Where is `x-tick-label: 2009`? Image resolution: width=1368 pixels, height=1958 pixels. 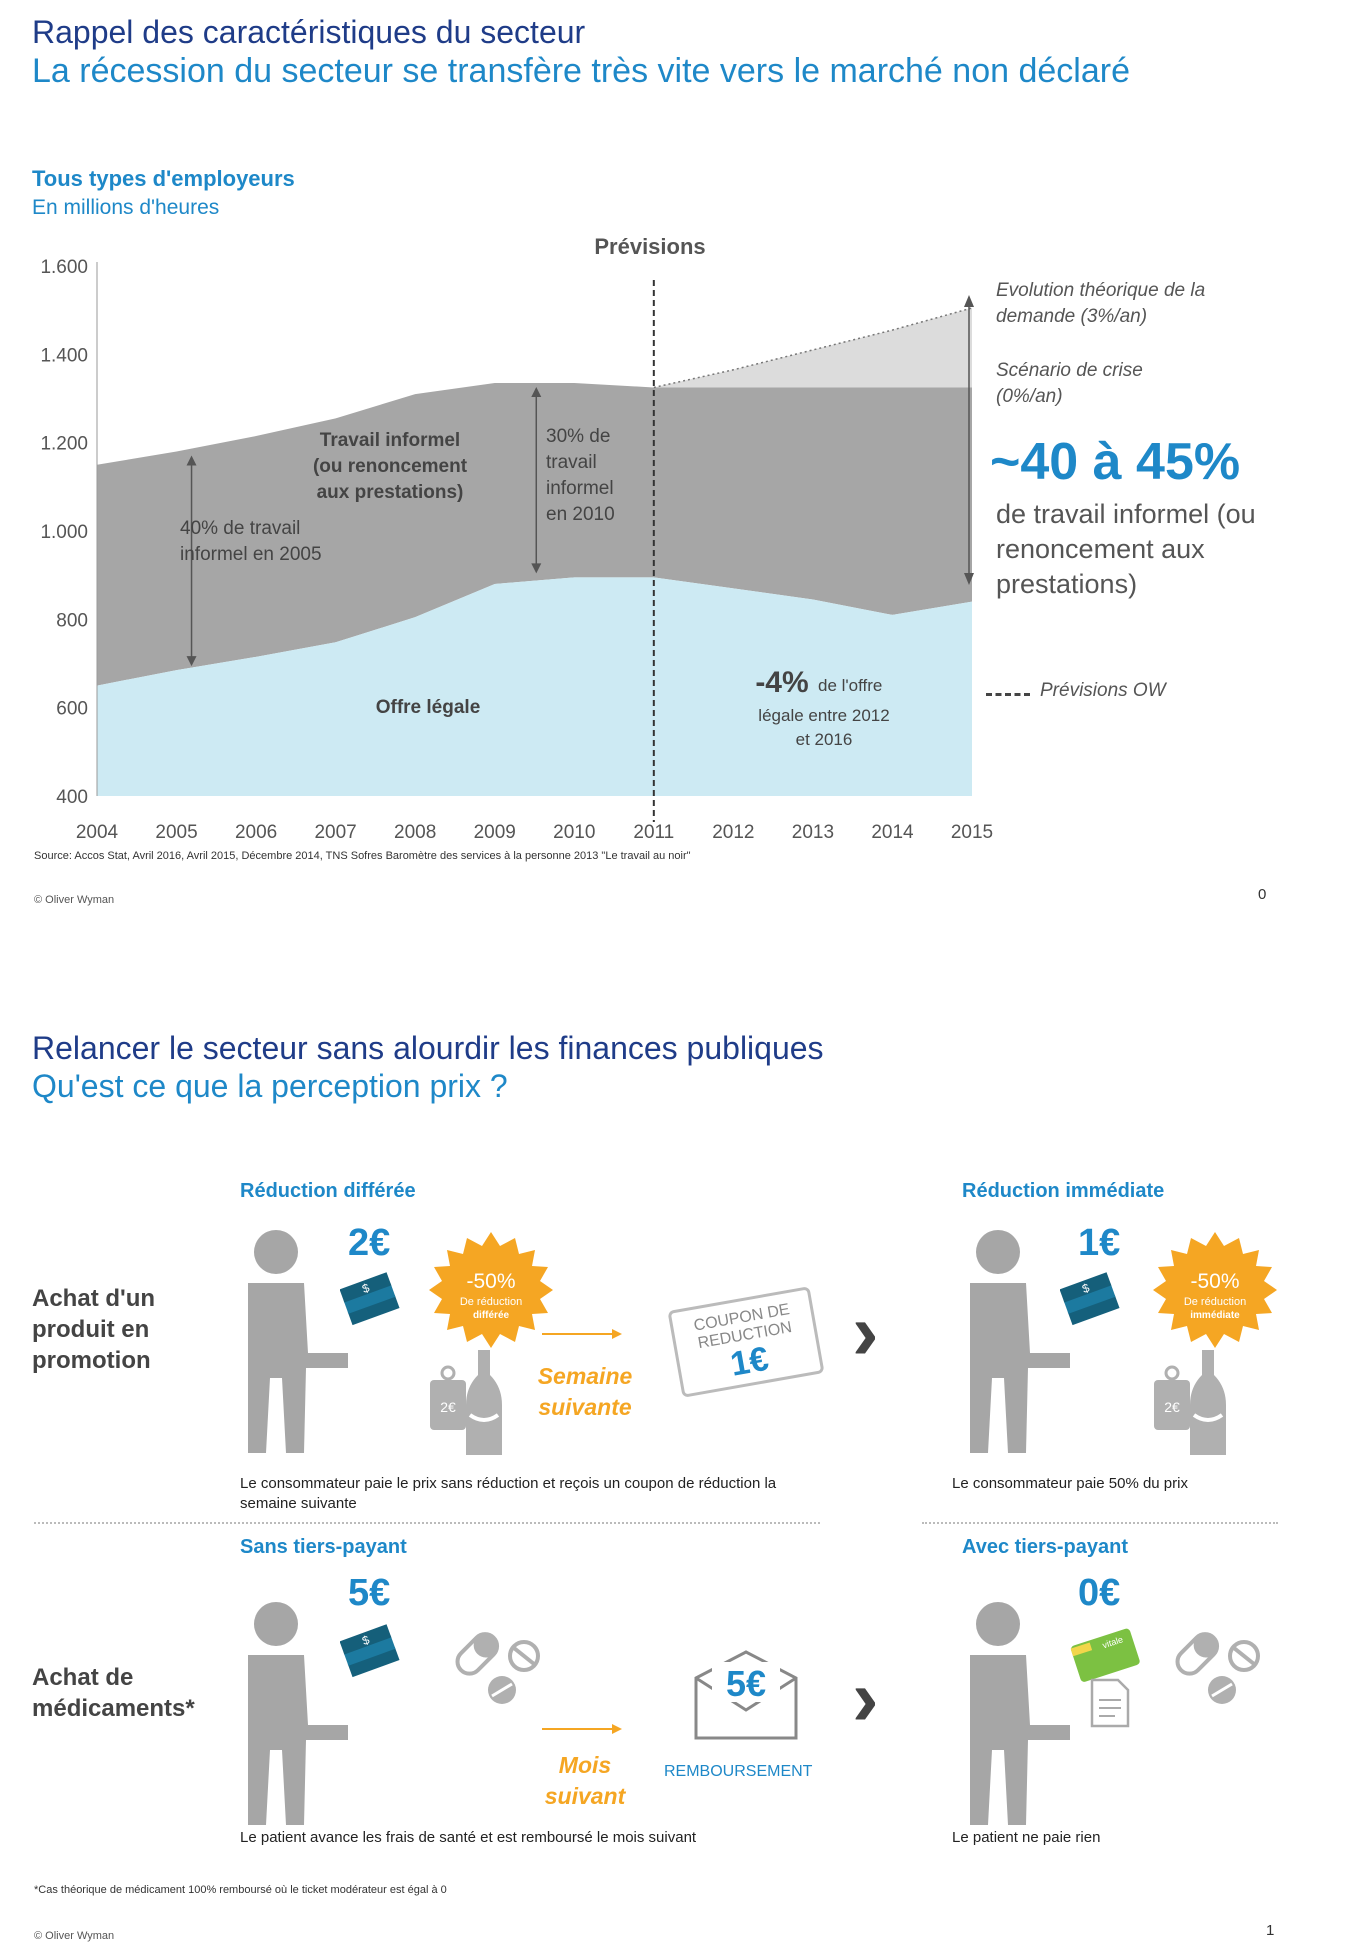
x-tick-label: 2009 is located at coordinates (495, 832).